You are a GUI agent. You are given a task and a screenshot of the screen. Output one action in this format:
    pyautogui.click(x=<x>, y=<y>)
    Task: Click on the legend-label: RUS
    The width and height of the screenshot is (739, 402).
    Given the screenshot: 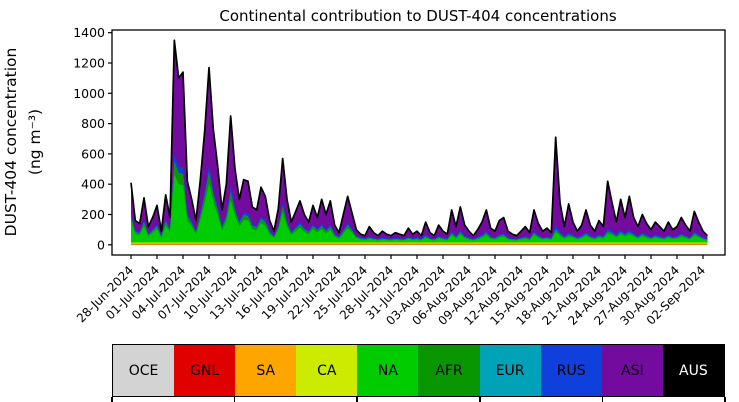 What is the action you would take?
    pyautogui.click(x=571, y=370)
    